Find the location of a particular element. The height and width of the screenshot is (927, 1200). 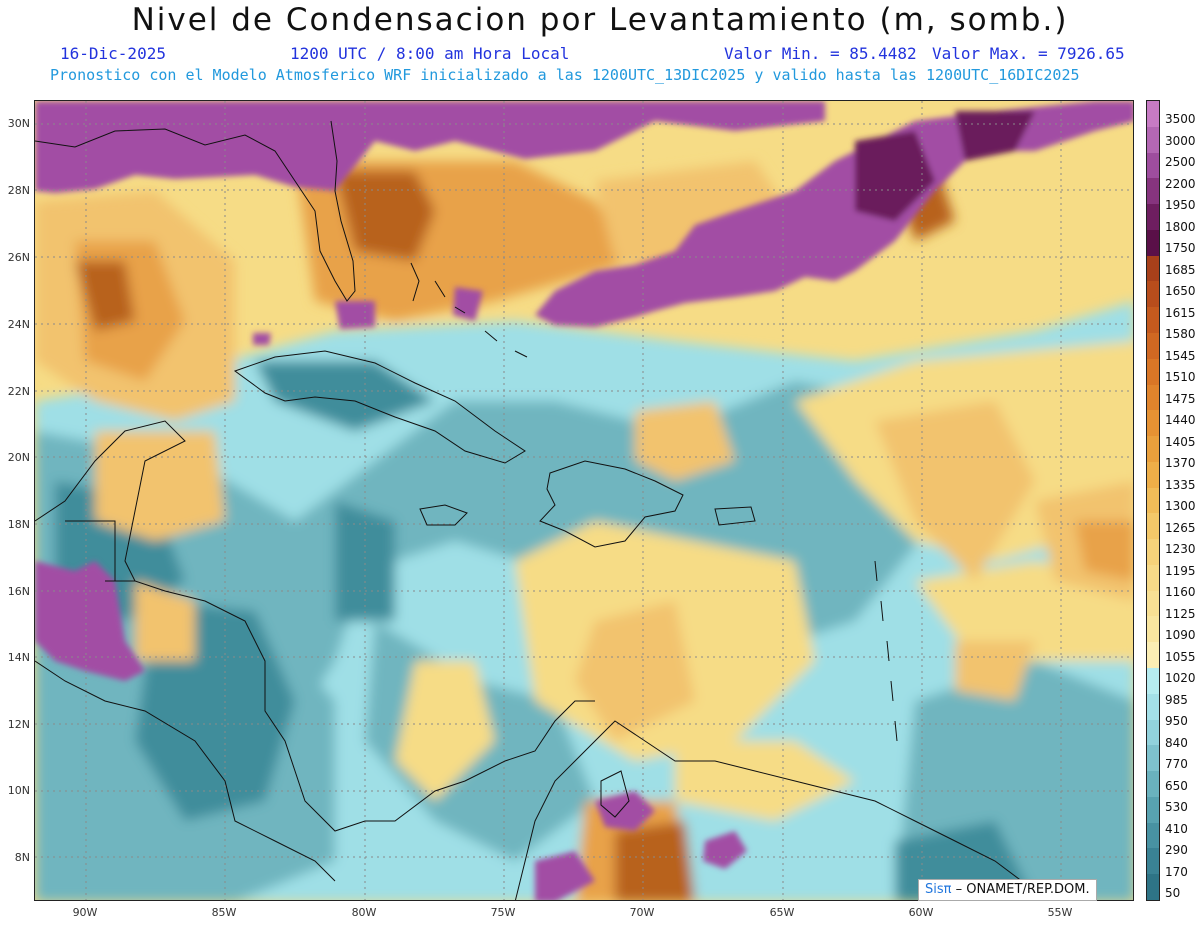

legend-label: 530 is located at coordinates (1176, 807).